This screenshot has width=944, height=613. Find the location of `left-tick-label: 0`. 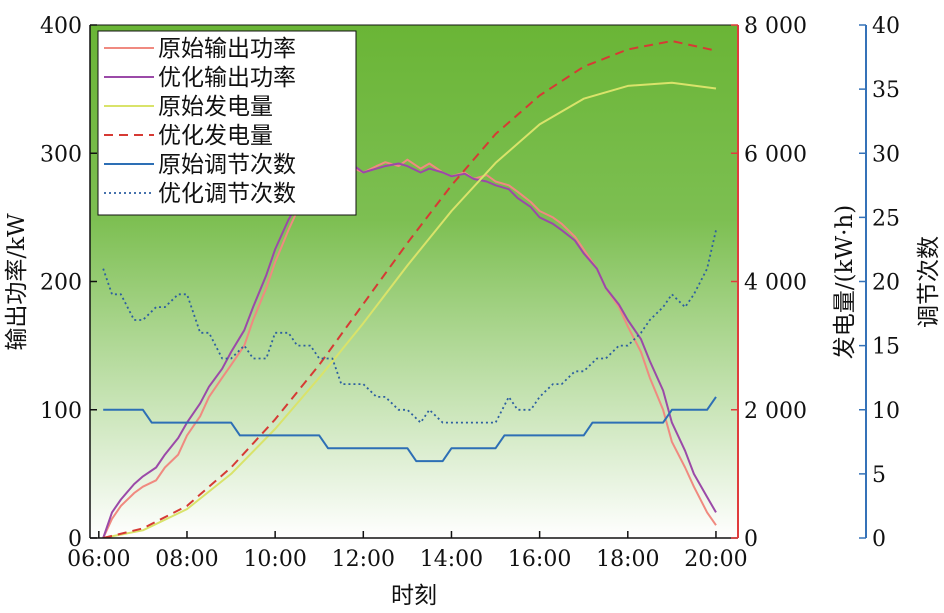

left-tick-label: 0 is located at coordinates (75, 539).